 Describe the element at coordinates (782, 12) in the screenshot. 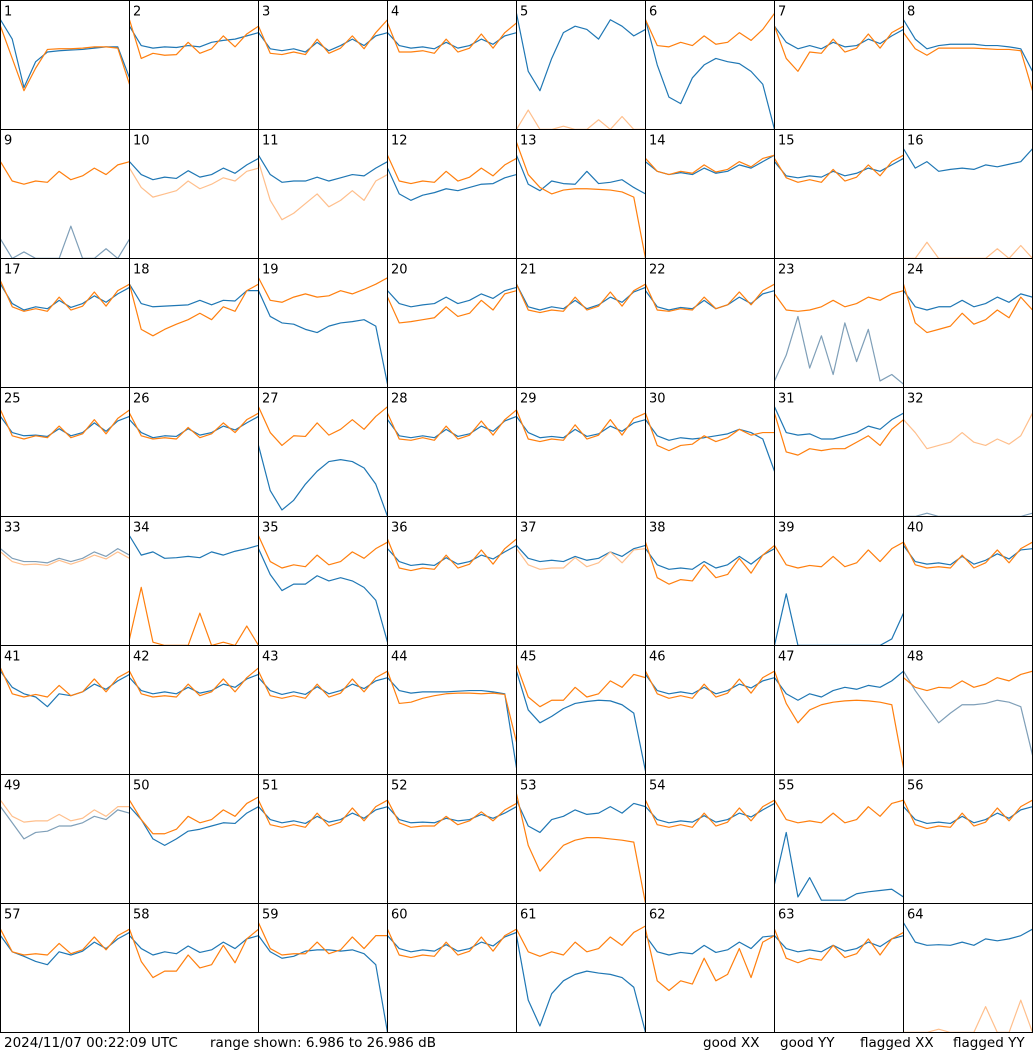

I see `panel-label: 7` at that location.